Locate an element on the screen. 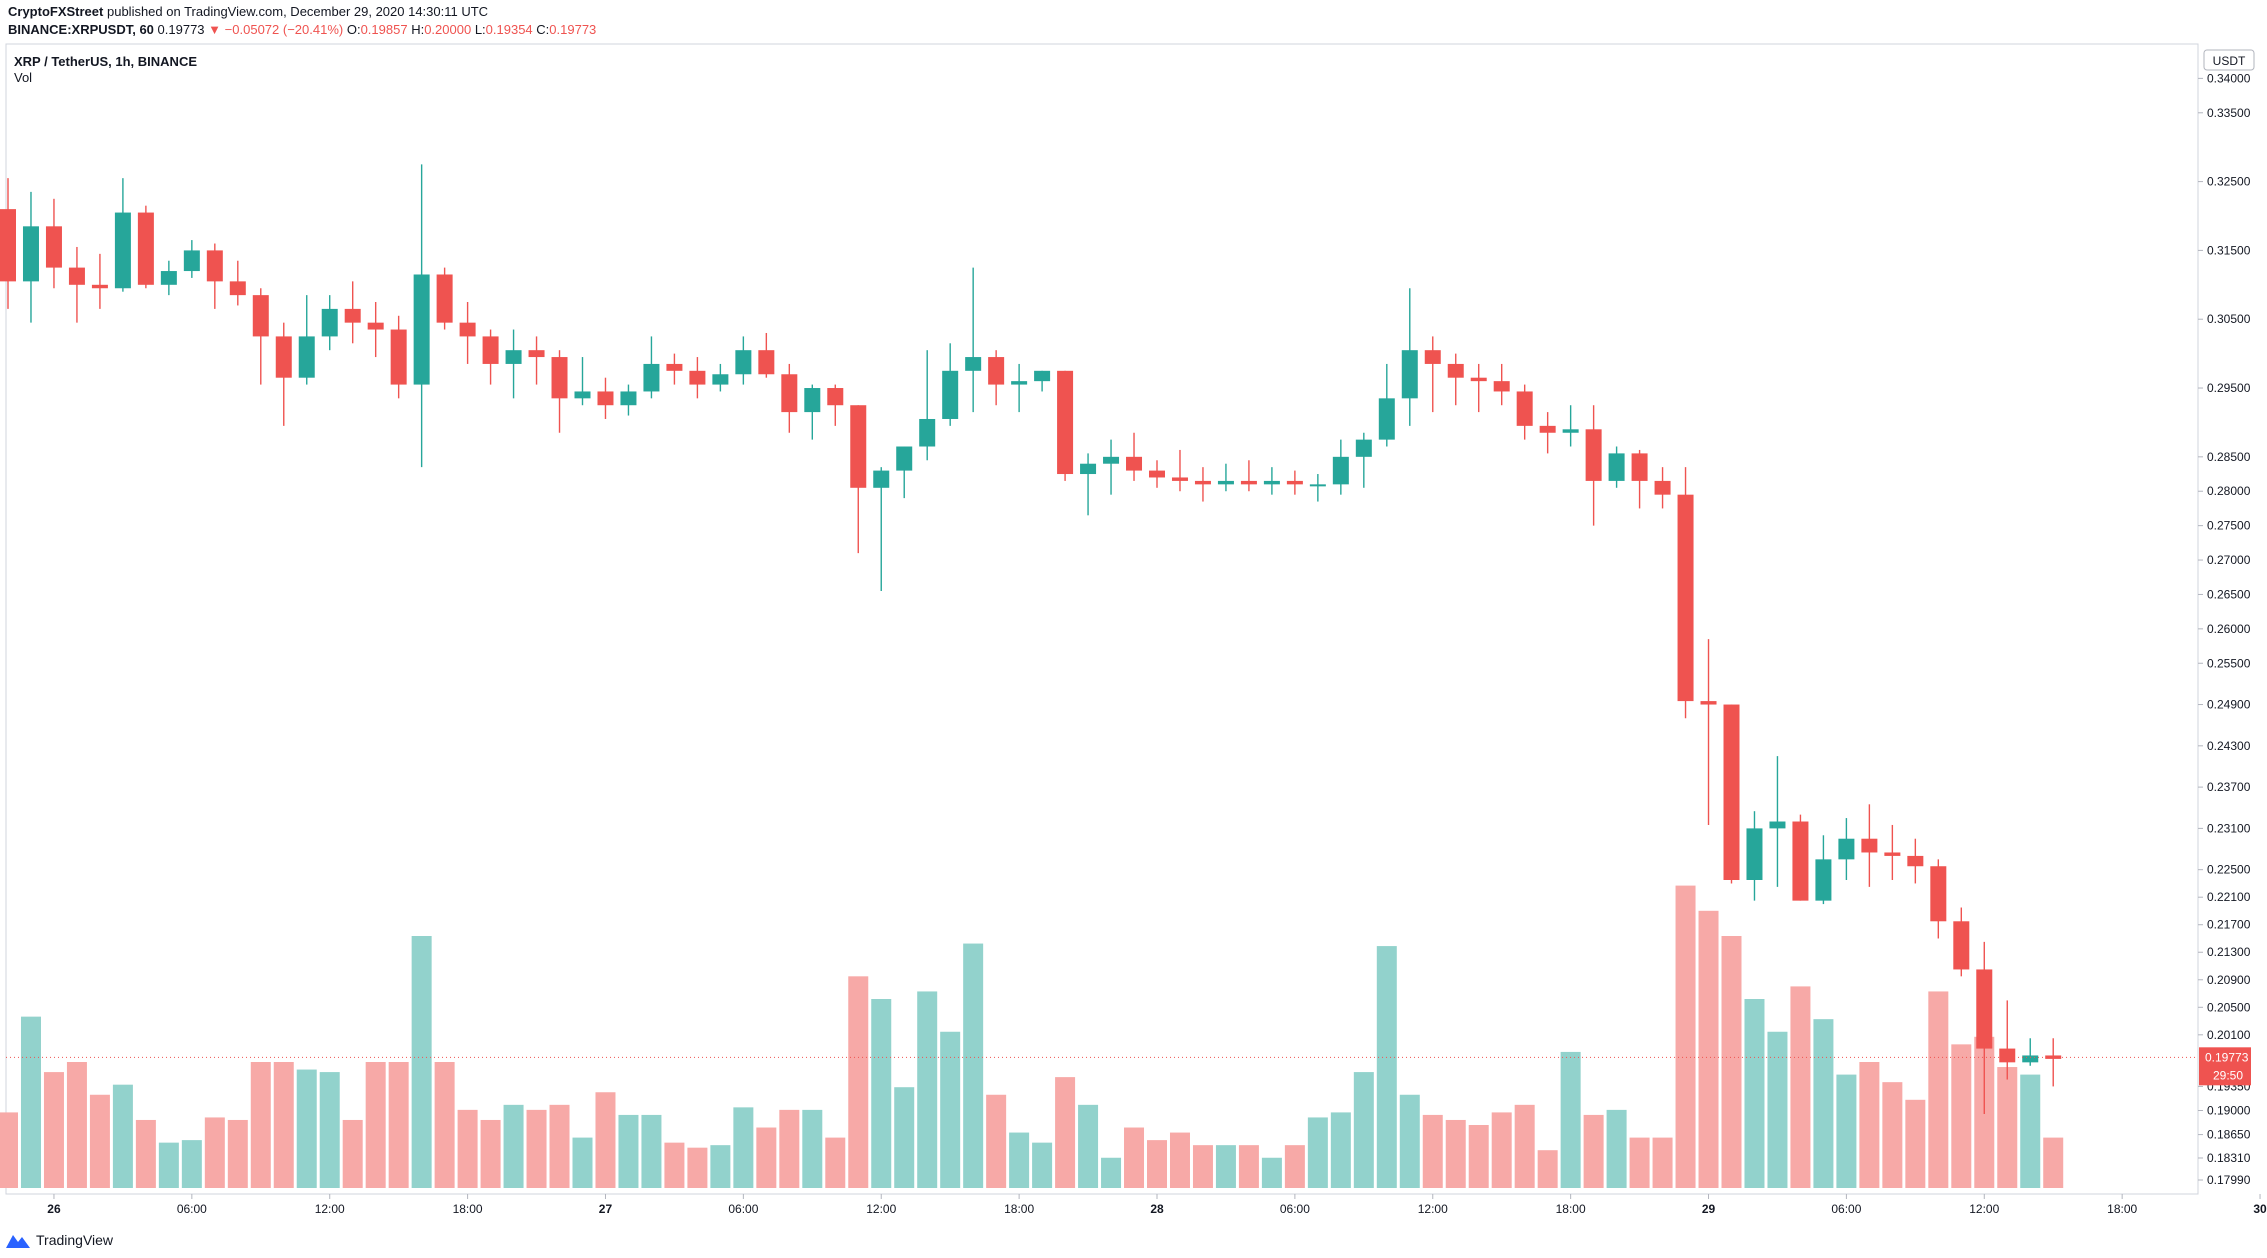 The width and height of the screenshot is (2267, 1258). currency-badge: USDT is located at coordinates (2229, 60).